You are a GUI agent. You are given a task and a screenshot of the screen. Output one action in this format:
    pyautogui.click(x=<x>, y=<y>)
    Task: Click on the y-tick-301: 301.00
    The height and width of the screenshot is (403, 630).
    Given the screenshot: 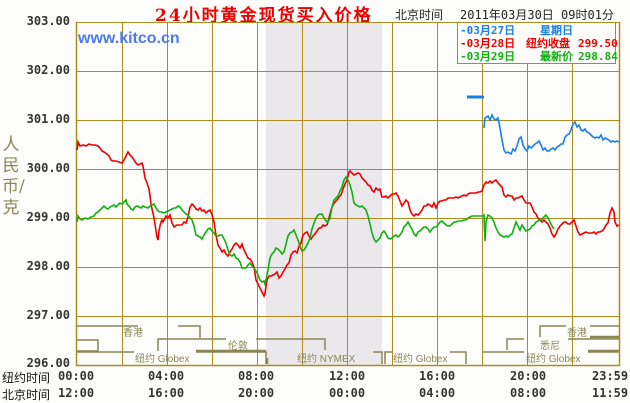 What is the action you would take?
    pyautogui.click(x=48, y=119)
    